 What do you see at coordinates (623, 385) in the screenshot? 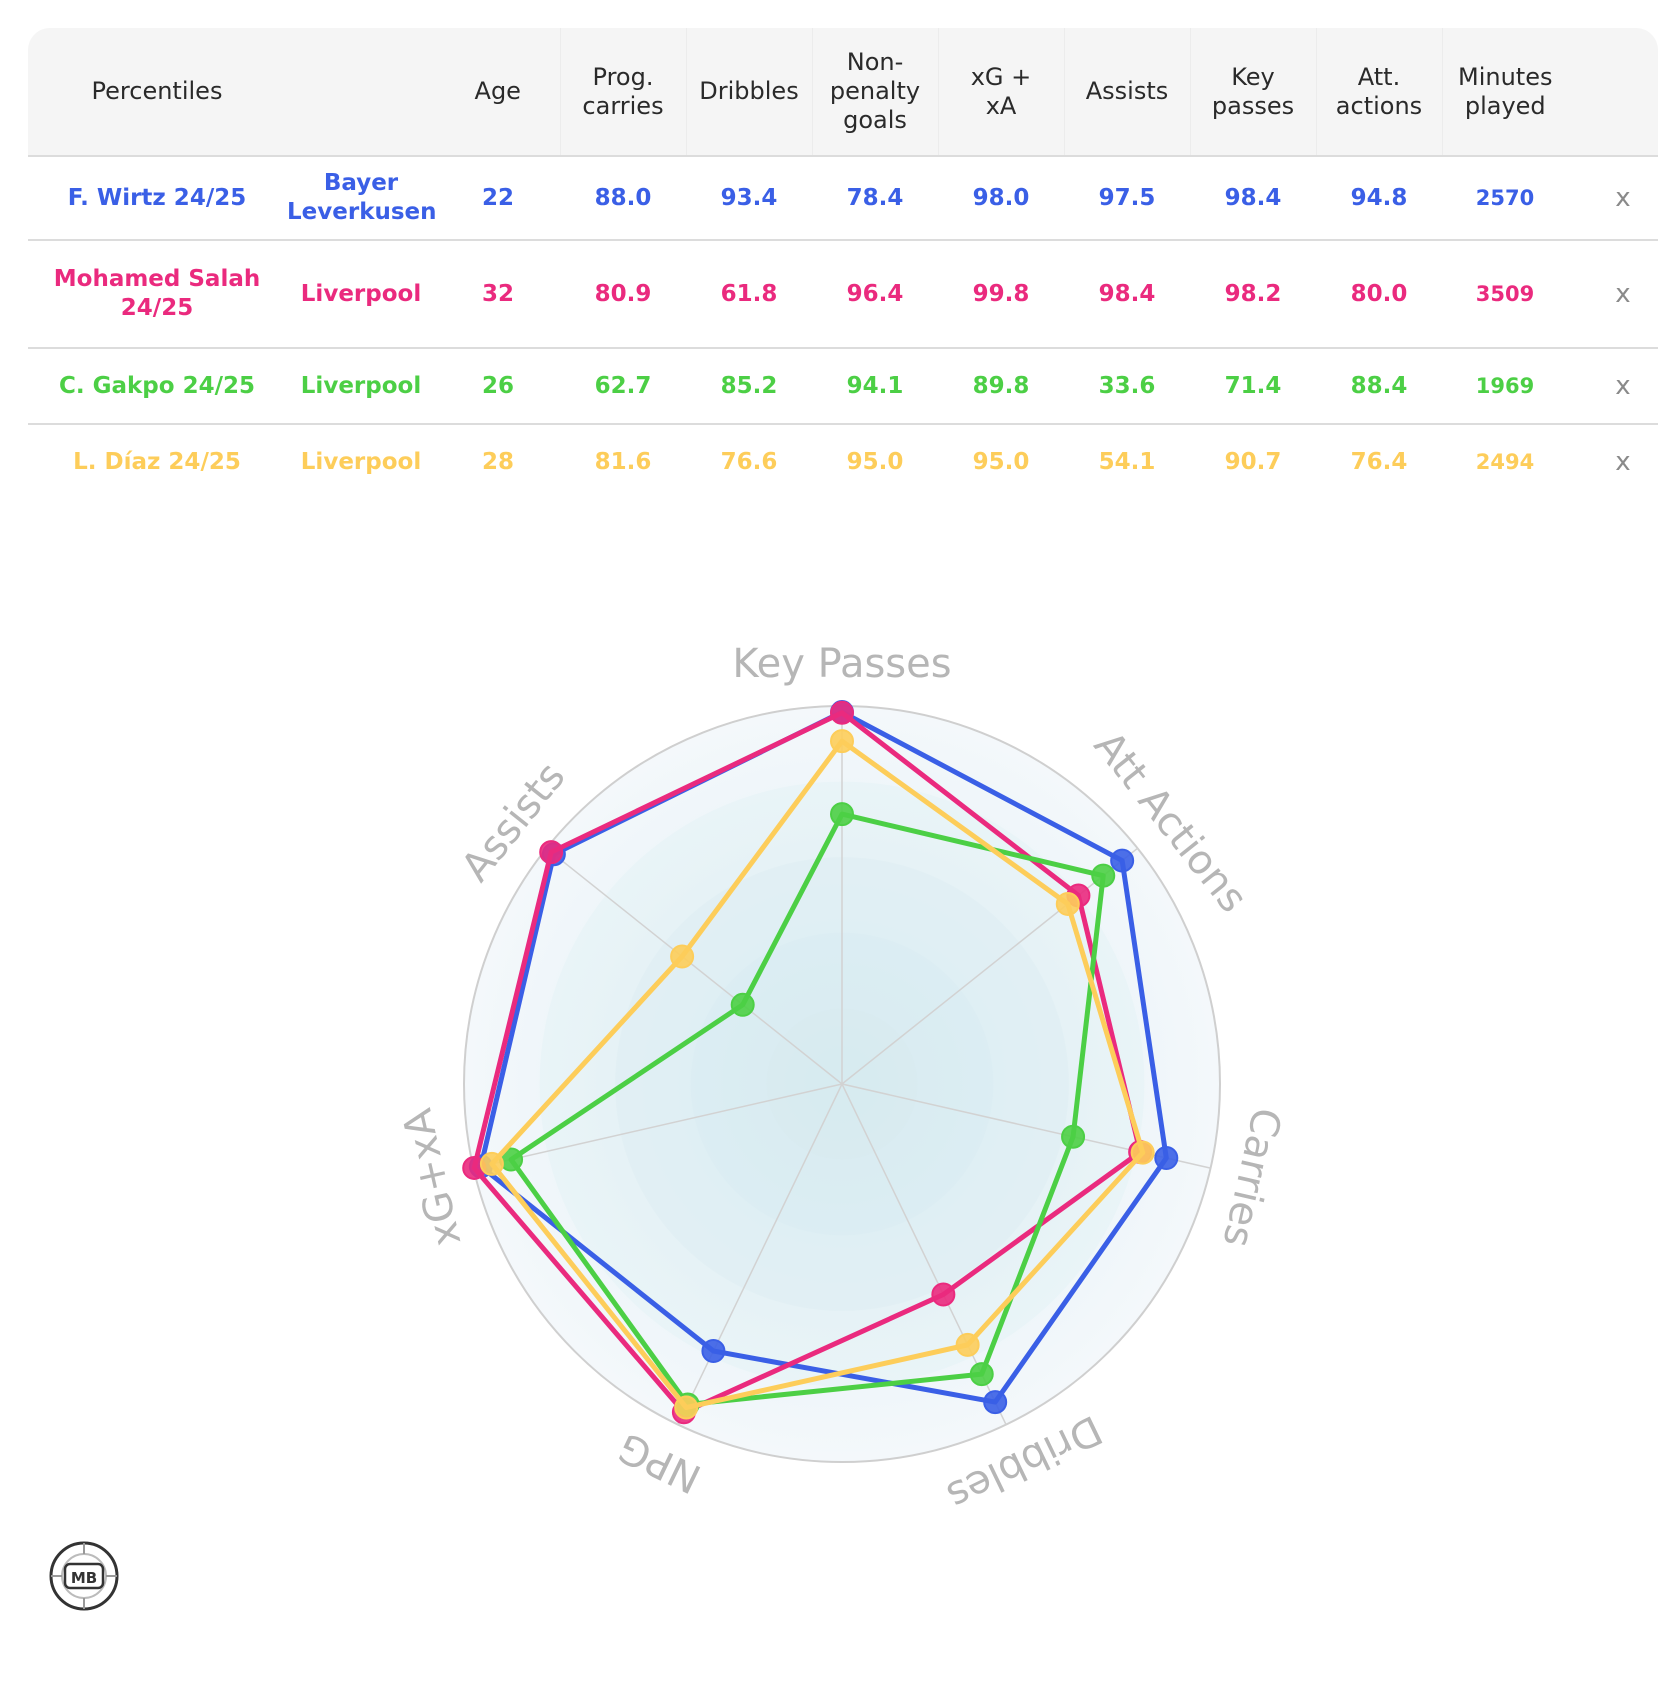
I see `prog-carries-value: 62.7` at bounding box center [623, 385].